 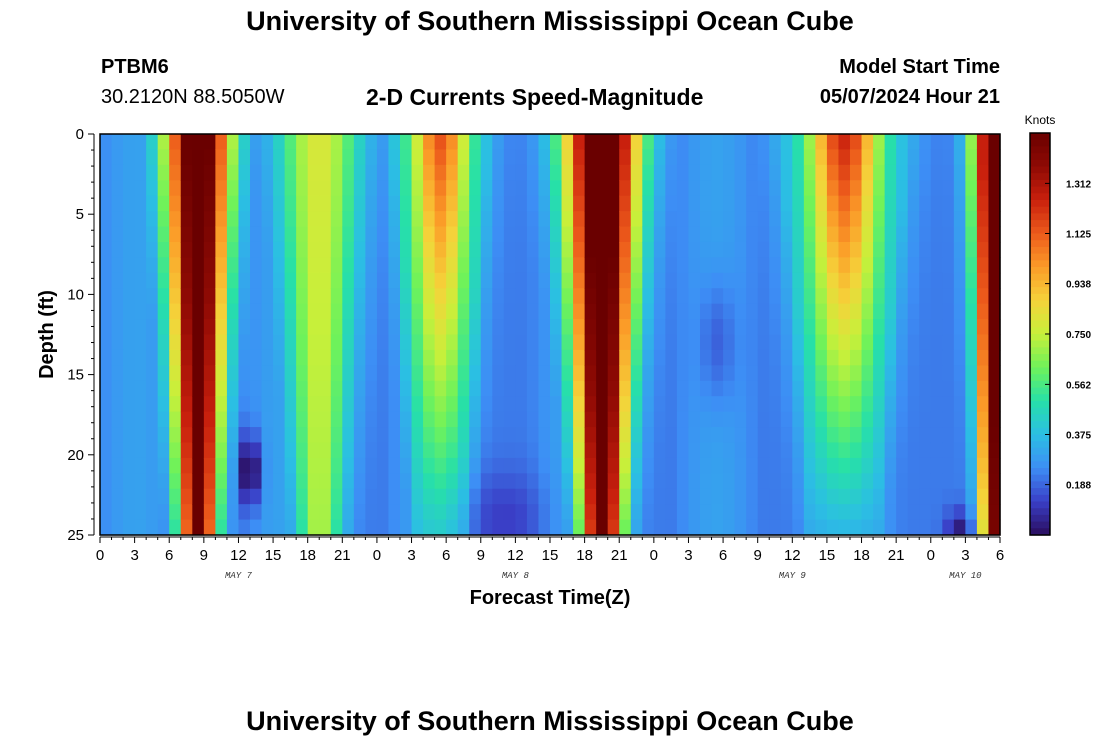 I want to click on x-tick-label: 12, so click(x=792, y=555).